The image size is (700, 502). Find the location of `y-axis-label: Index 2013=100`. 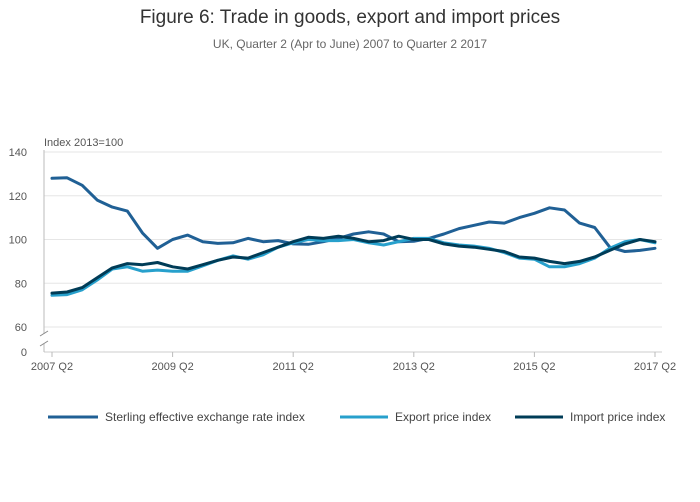

y-axis-label: Index 2013=100 is located at coordinates (83, 143).